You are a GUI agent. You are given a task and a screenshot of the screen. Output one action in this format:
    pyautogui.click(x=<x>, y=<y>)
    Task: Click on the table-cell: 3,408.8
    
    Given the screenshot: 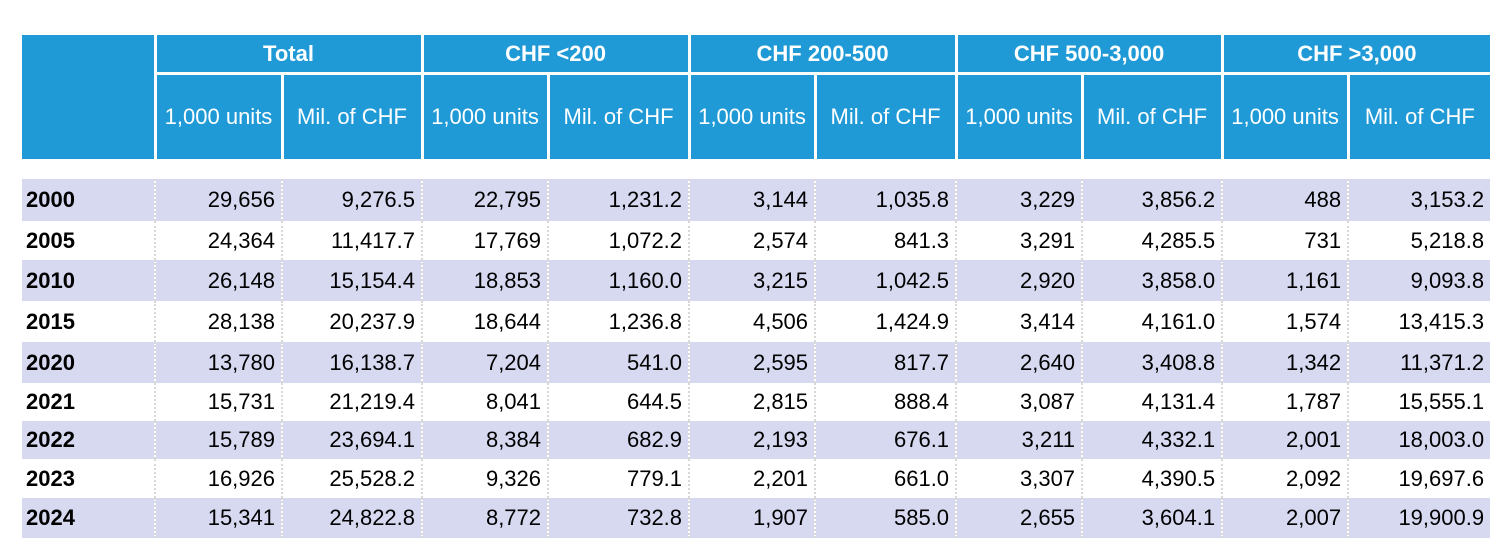 What is the action you would take?
    pyautogui.click(x=1152, y=362)
    